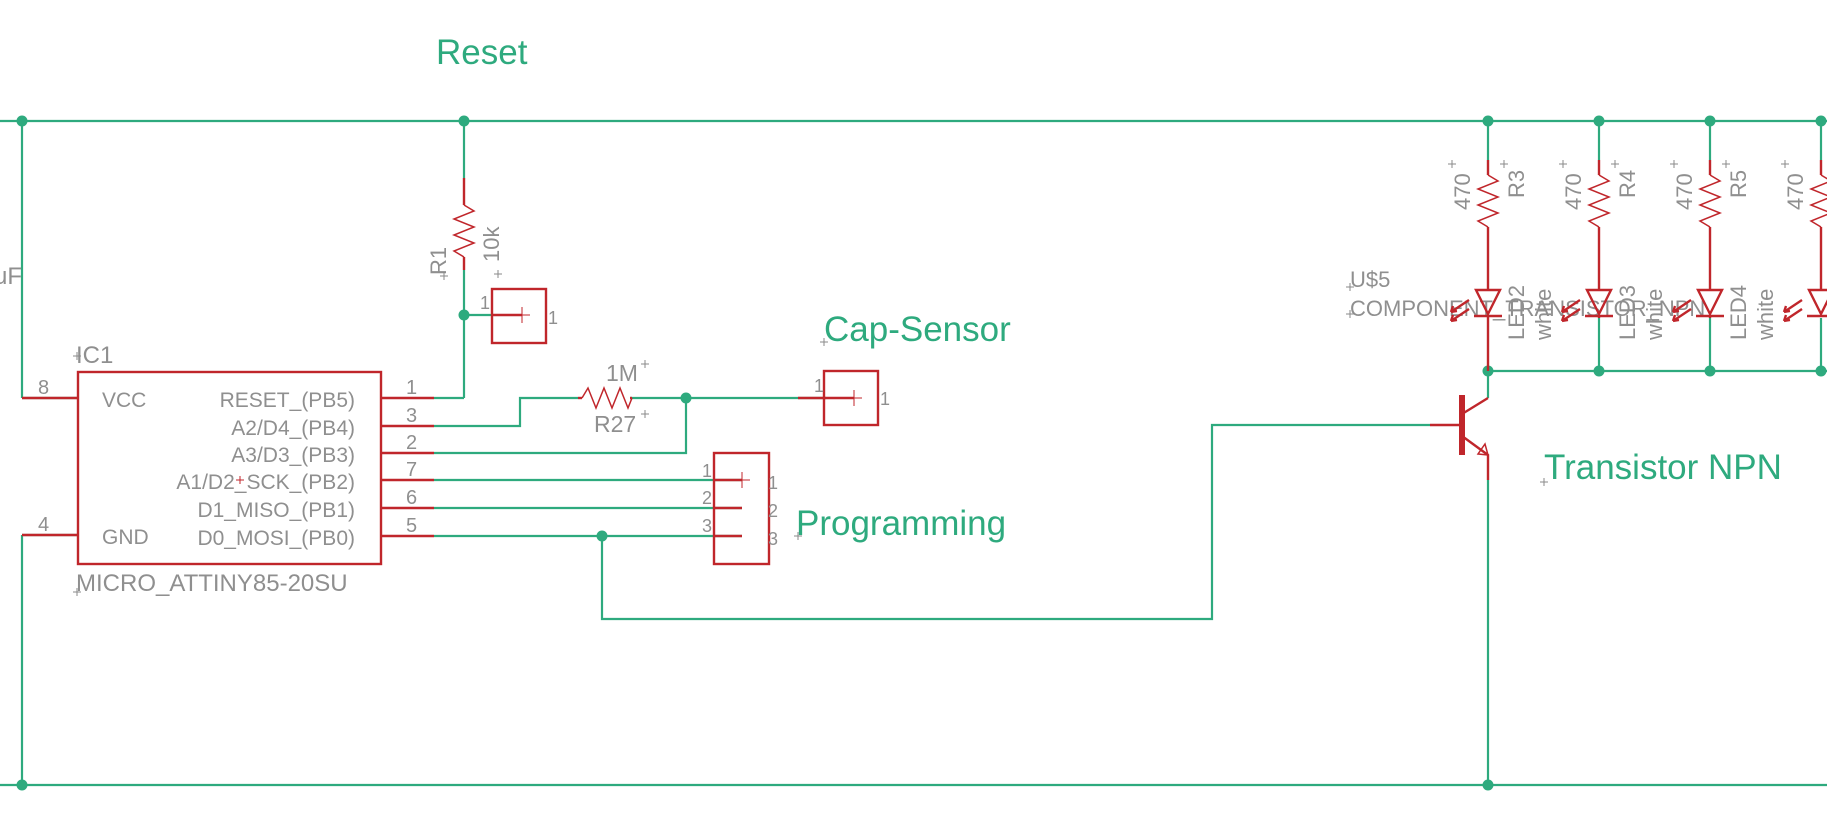 The height and width of the screenshot is (824, 1827). I want to click on r1-name: R1, so click(438, 261).